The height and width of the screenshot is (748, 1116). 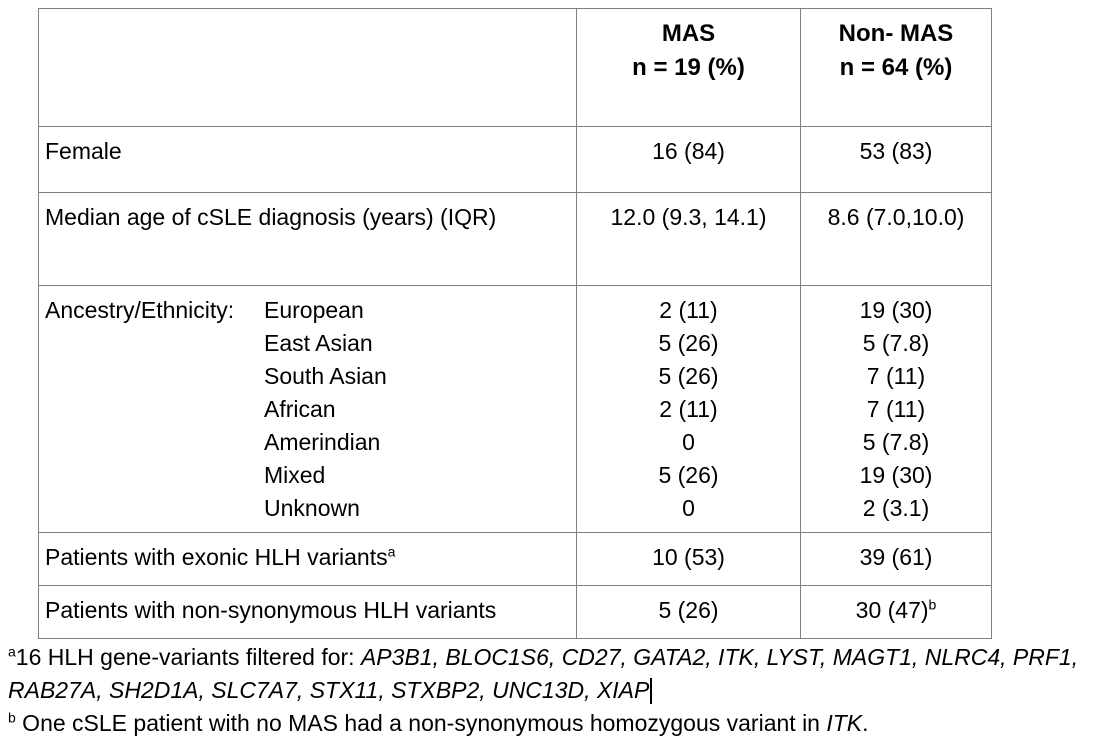 I want to click on footnote-a-marker: a, so click(x=12, y=651).